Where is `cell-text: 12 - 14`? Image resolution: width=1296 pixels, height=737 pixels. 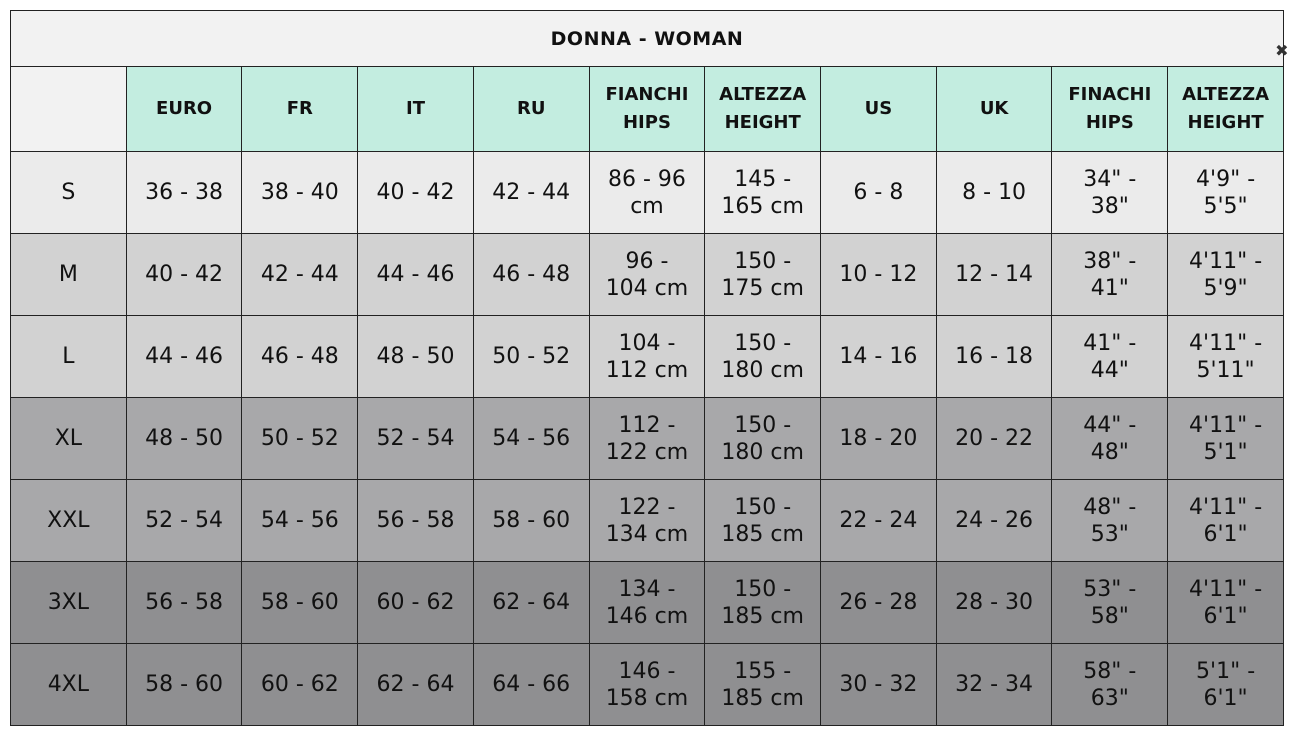 cell-text: 12 - 14 is located at coordinates (994, 274).